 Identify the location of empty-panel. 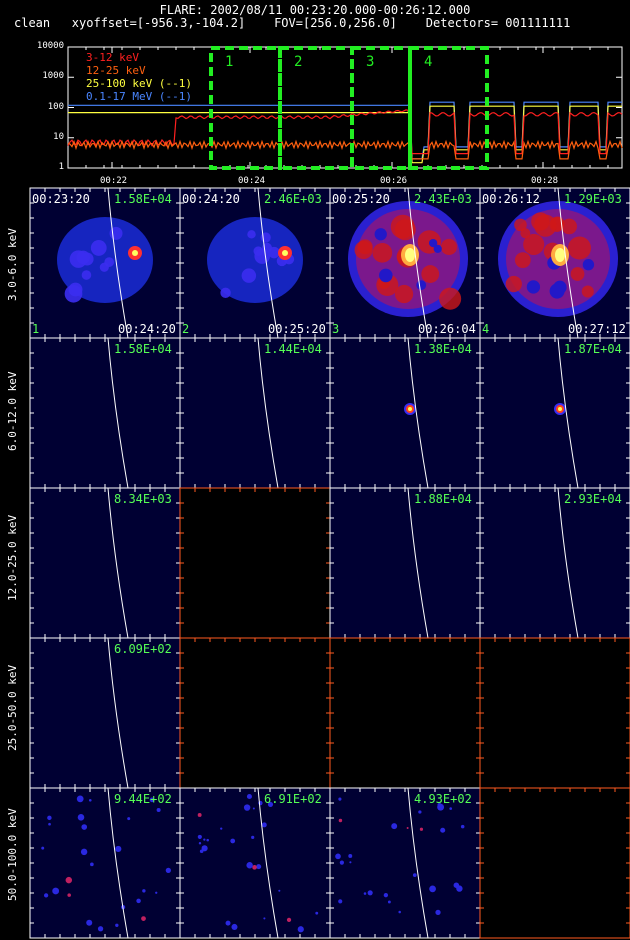
(255, 563).